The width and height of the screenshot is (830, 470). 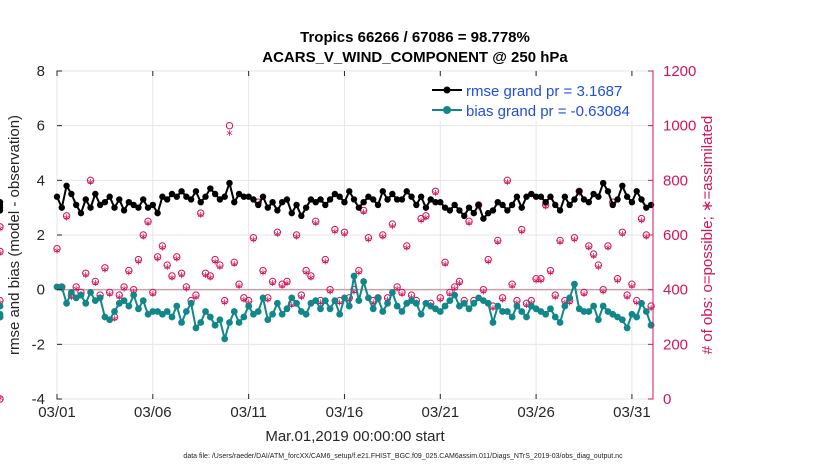 What do you see at coordinates (538, 99) in the screenshot?
I see `legend-box` at bounding box center [538, 99].